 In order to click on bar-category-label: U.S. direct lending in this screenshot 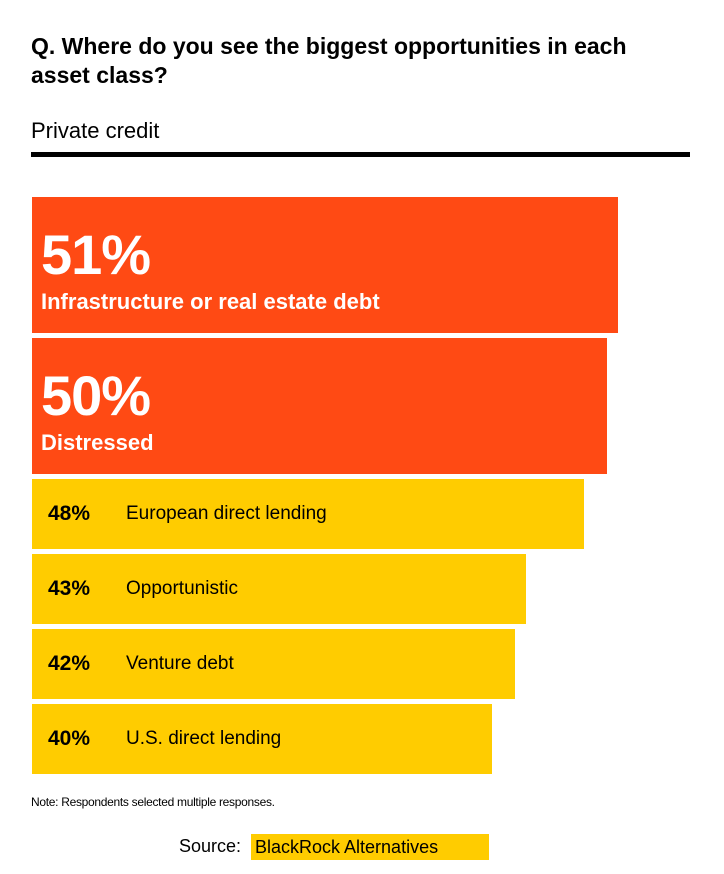, I will do `click(204, 738)`.